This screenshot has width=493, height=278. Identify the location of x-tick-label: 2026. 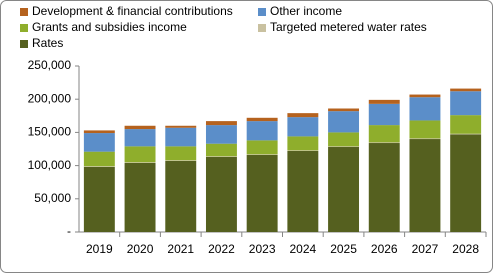
(384, 249).